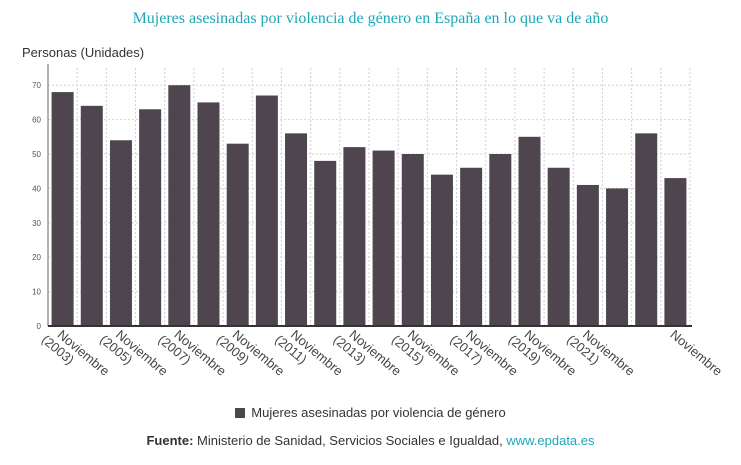 The width and height of the screenshot is (741, 465). Describe the element at coordinates (36, 292) in the screenshot. I see `y-tick-label: 10` at that location.